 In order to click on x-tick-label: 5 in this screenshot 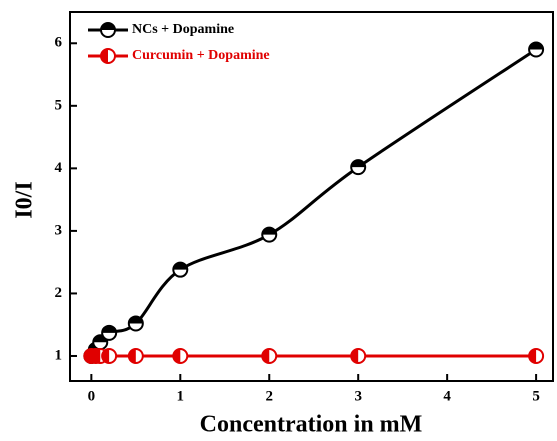, I will do `click(536, 396)`.